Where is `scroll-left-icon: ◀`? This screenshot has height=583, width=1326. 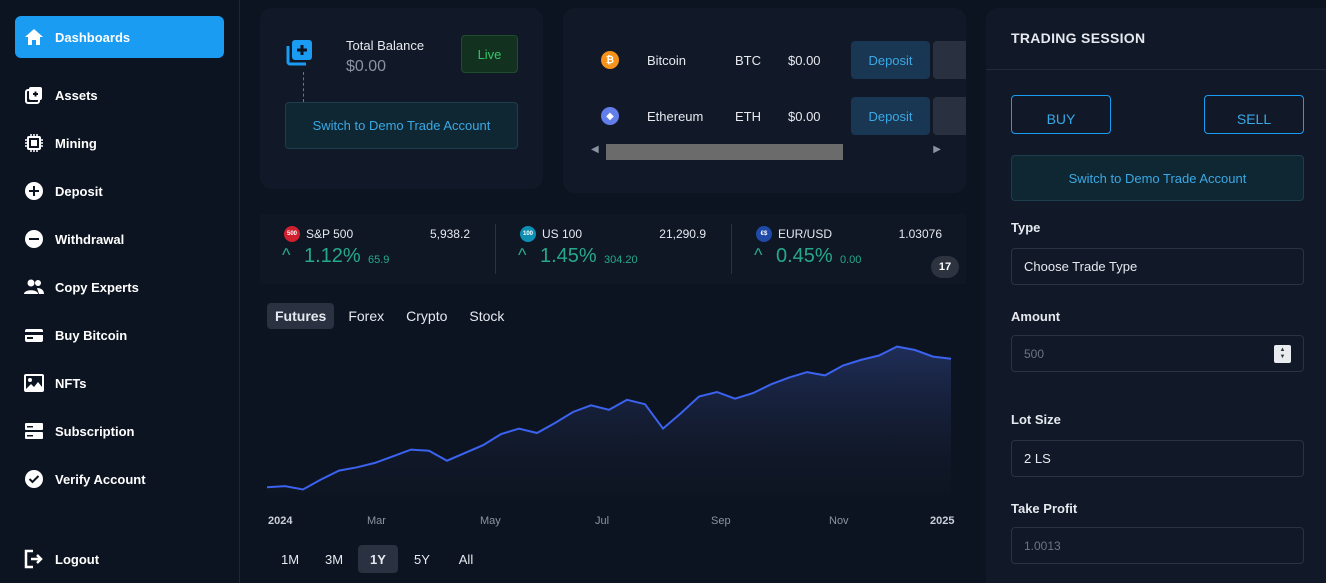
scroll-left-icon: ◀ is located at coordinates (595, 149).